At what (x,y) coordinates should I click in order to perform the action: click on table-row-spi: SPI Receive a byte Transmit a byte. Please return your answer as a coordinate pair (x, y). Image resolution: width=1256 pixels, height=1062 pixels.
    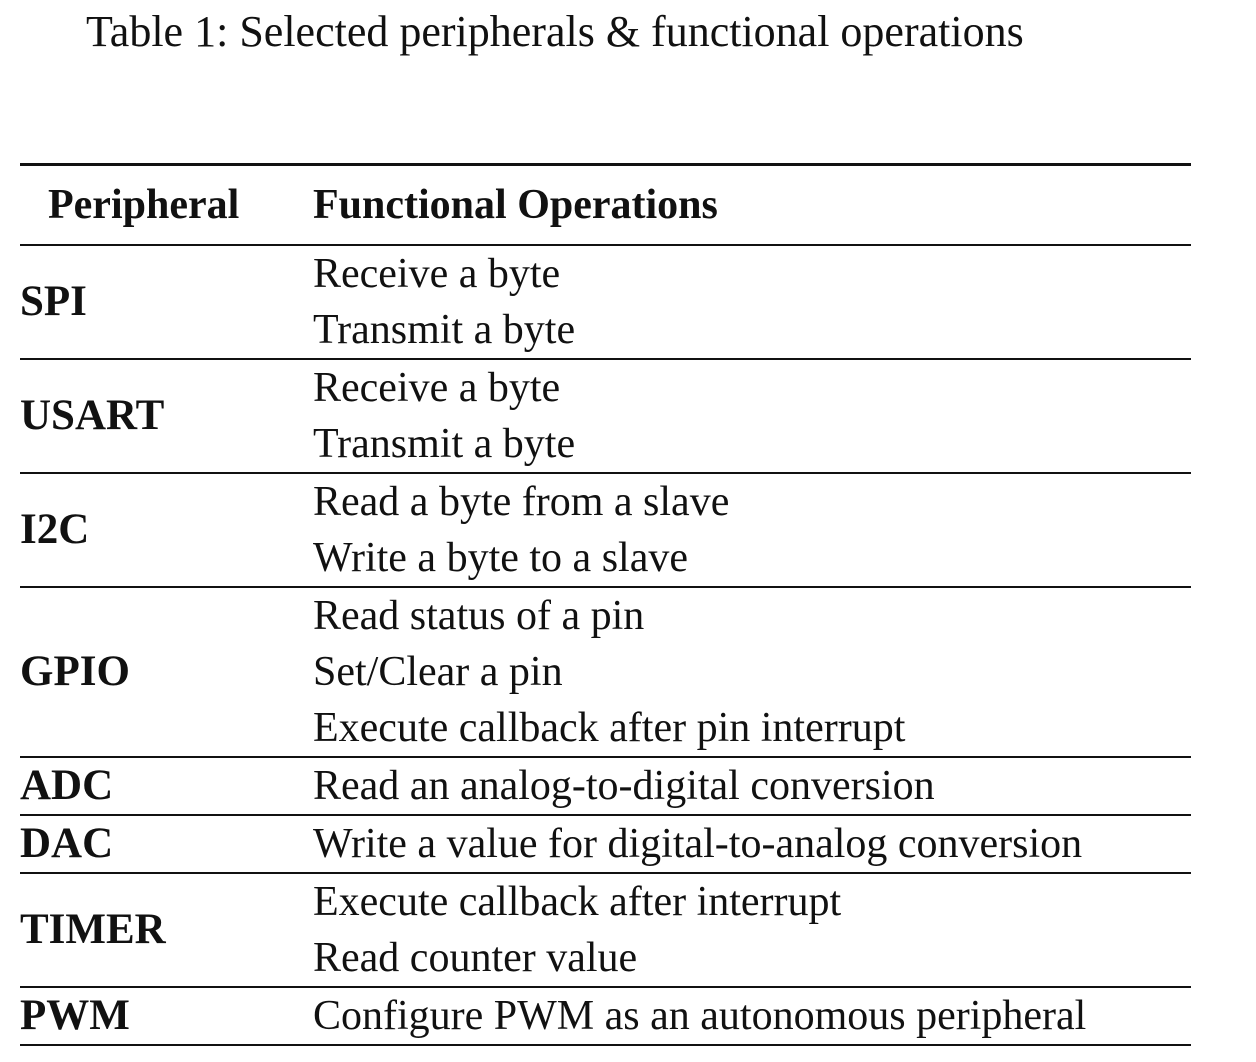
    Looking at the image, I should click on (605, 303).